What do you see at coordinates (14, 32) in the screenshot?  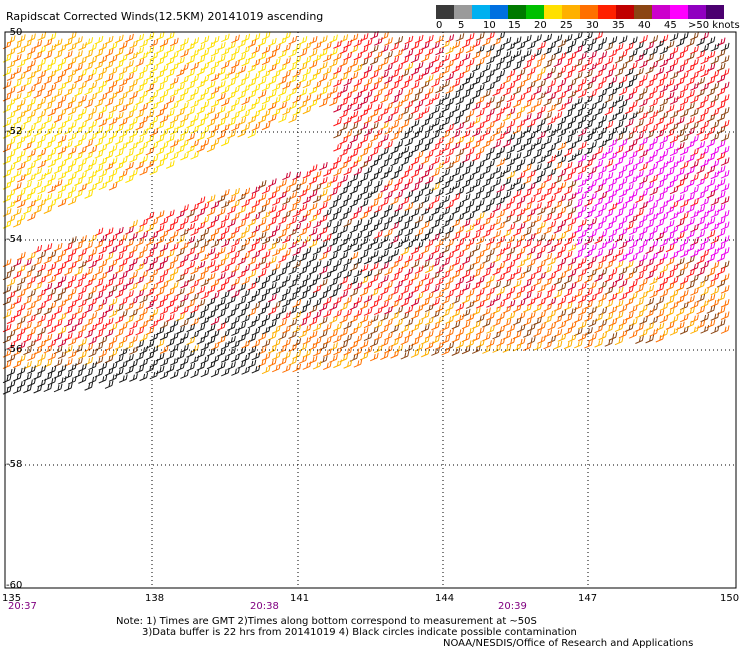 I see `lat-label-50: -50` at bounding box center [14, 32].